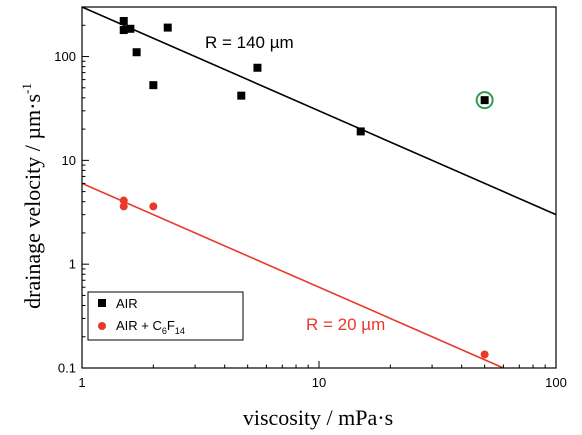  I want to click on fit-label-air: R = 140 µm, so click(249, 42).